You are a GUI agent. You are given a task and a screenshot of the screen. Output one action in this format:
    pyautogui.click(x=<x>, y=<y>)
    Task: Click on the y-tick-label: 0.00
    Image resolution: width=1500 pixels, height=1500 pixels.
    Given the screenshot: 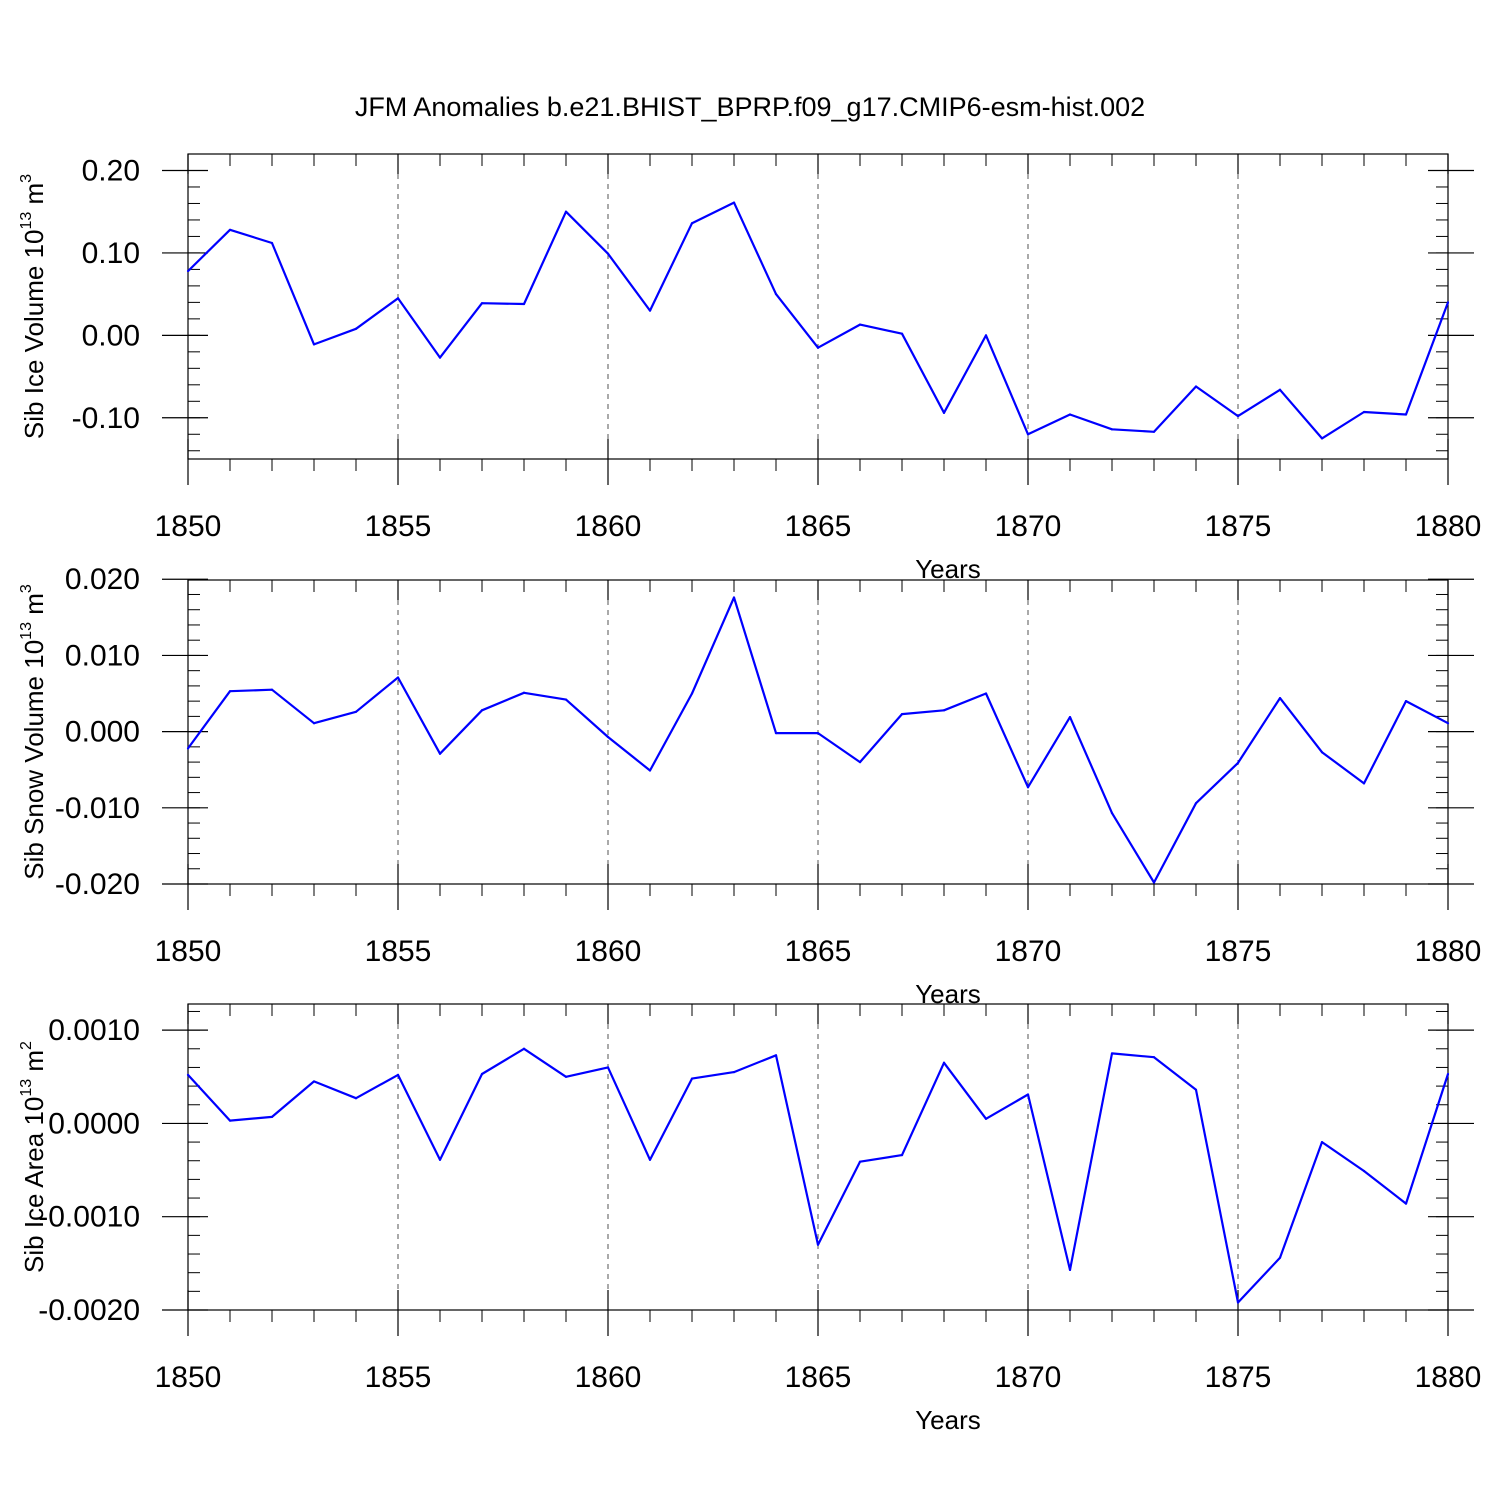 What is the action you would take?
    pyautogui.click(x=111, y=335)
    